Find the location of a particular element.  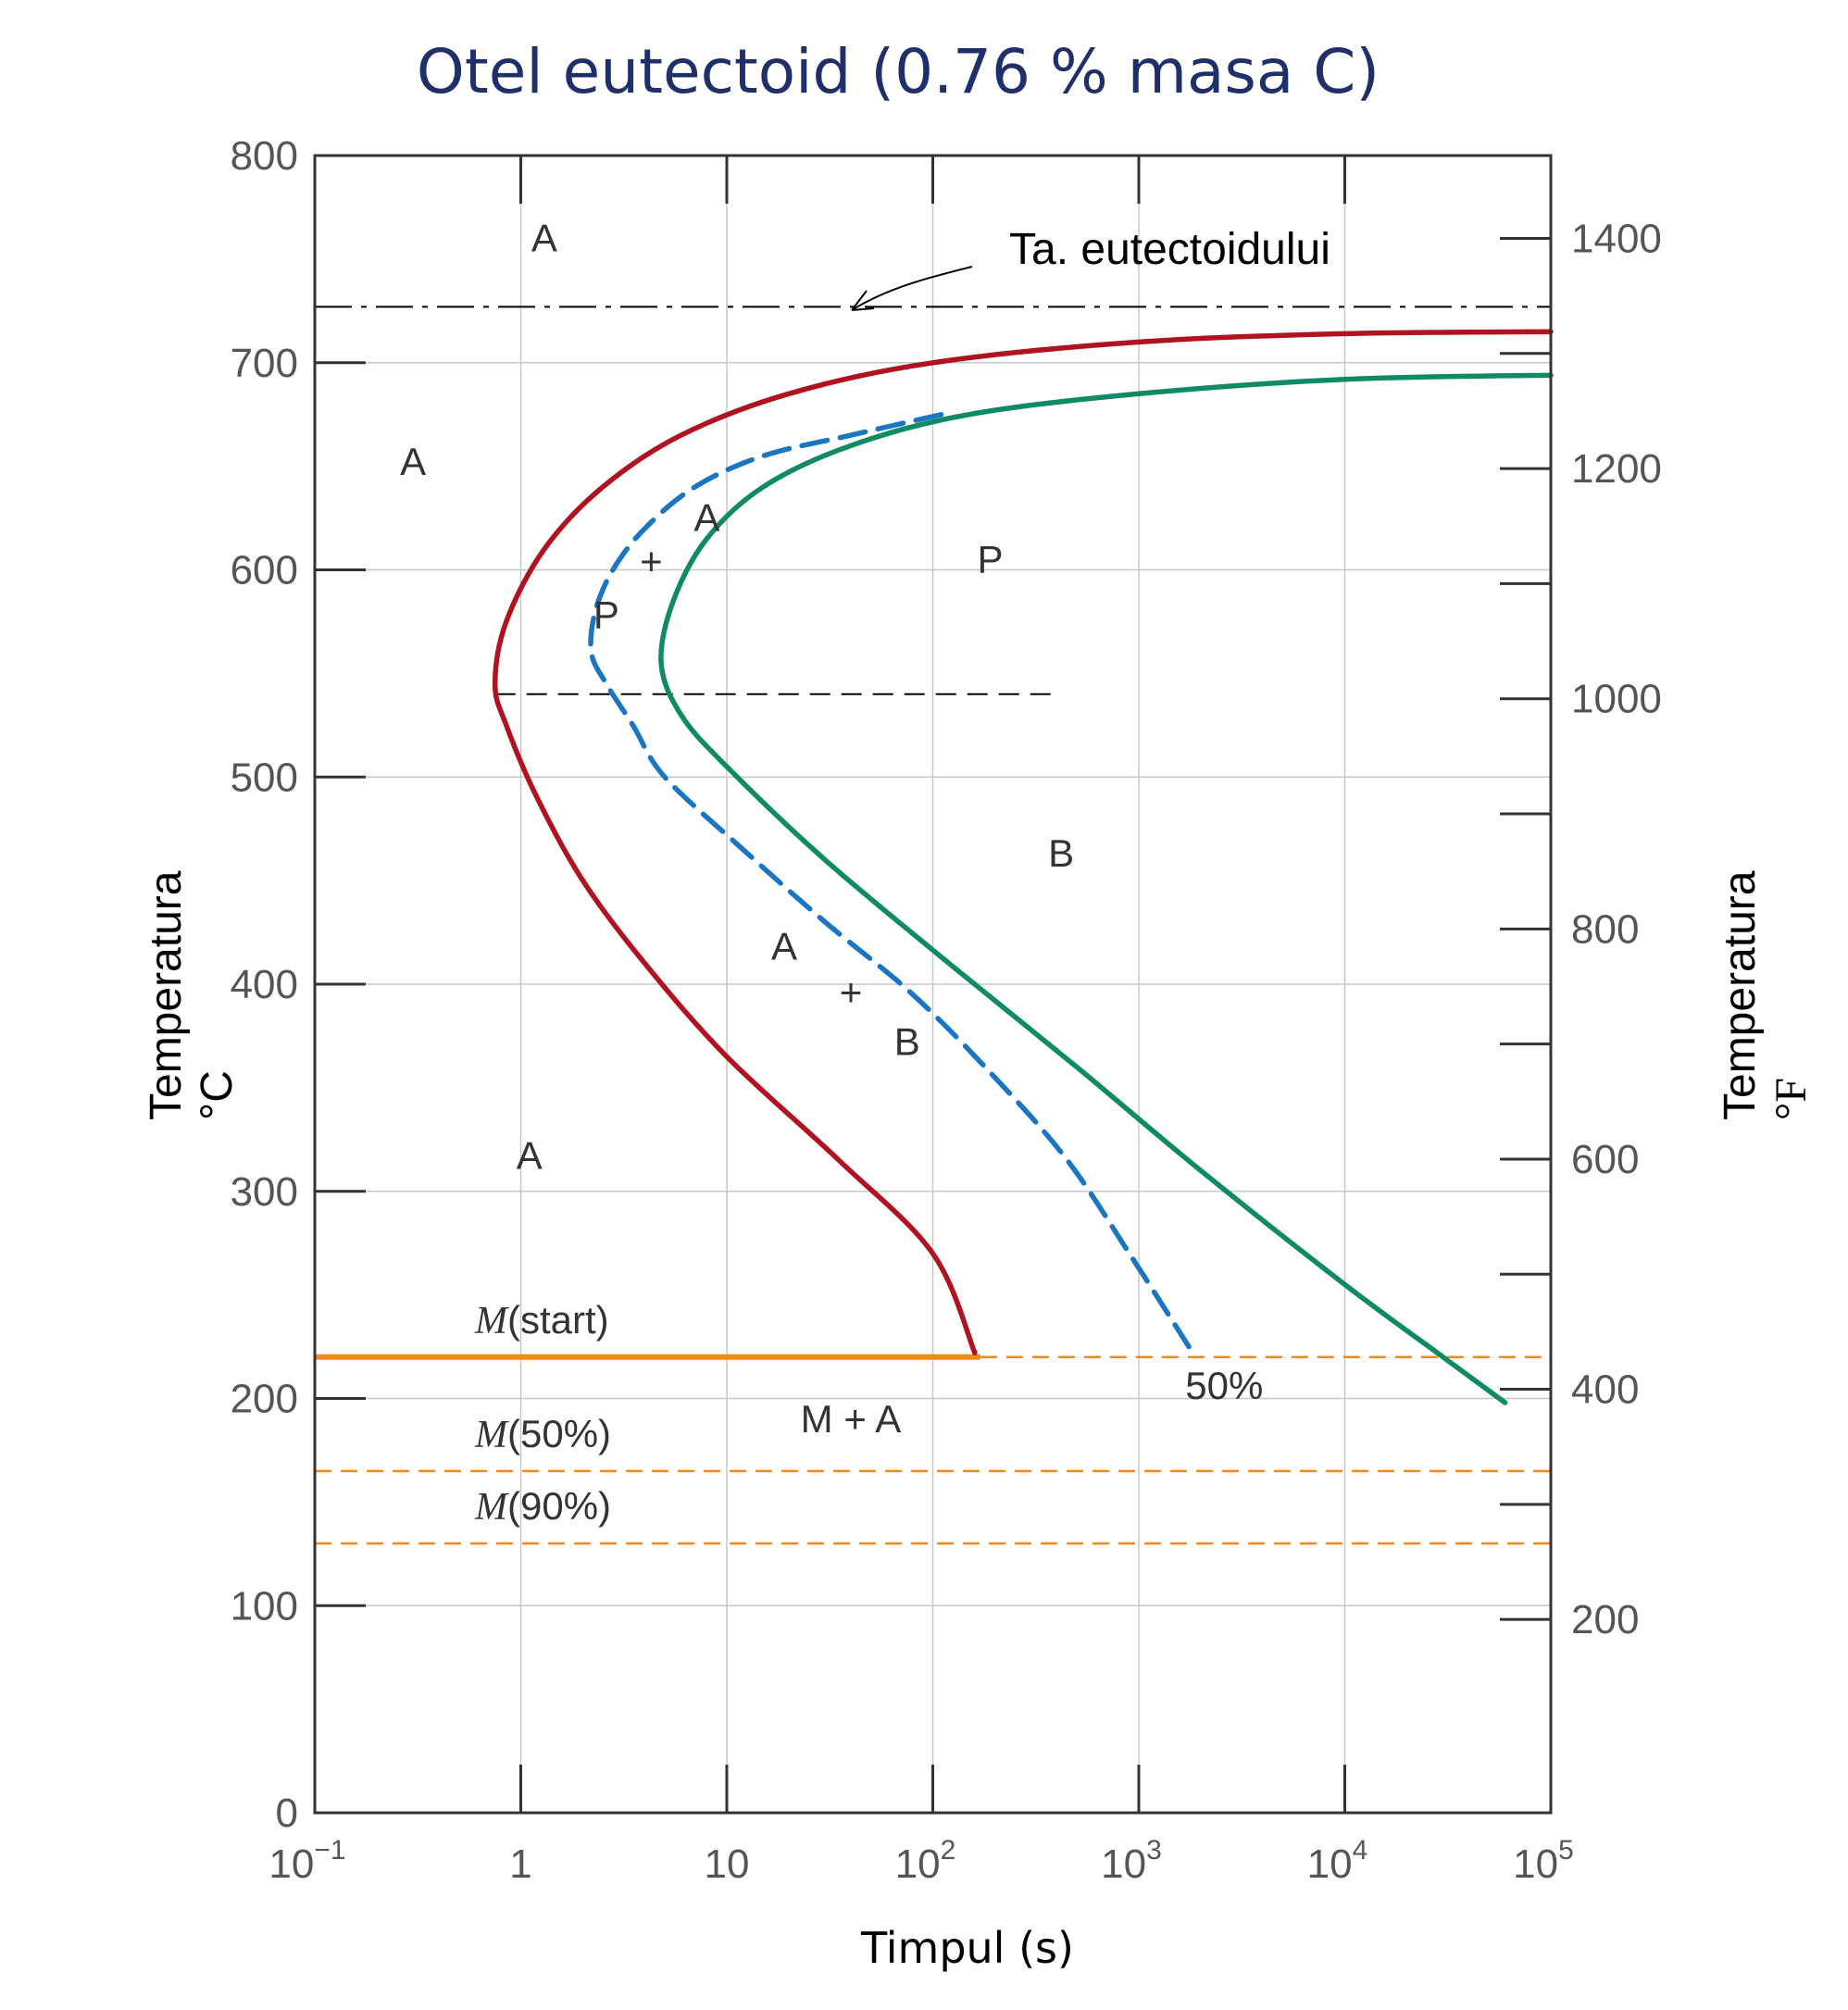

eutectoid-arrowhead is located at coordinates (863, 300).